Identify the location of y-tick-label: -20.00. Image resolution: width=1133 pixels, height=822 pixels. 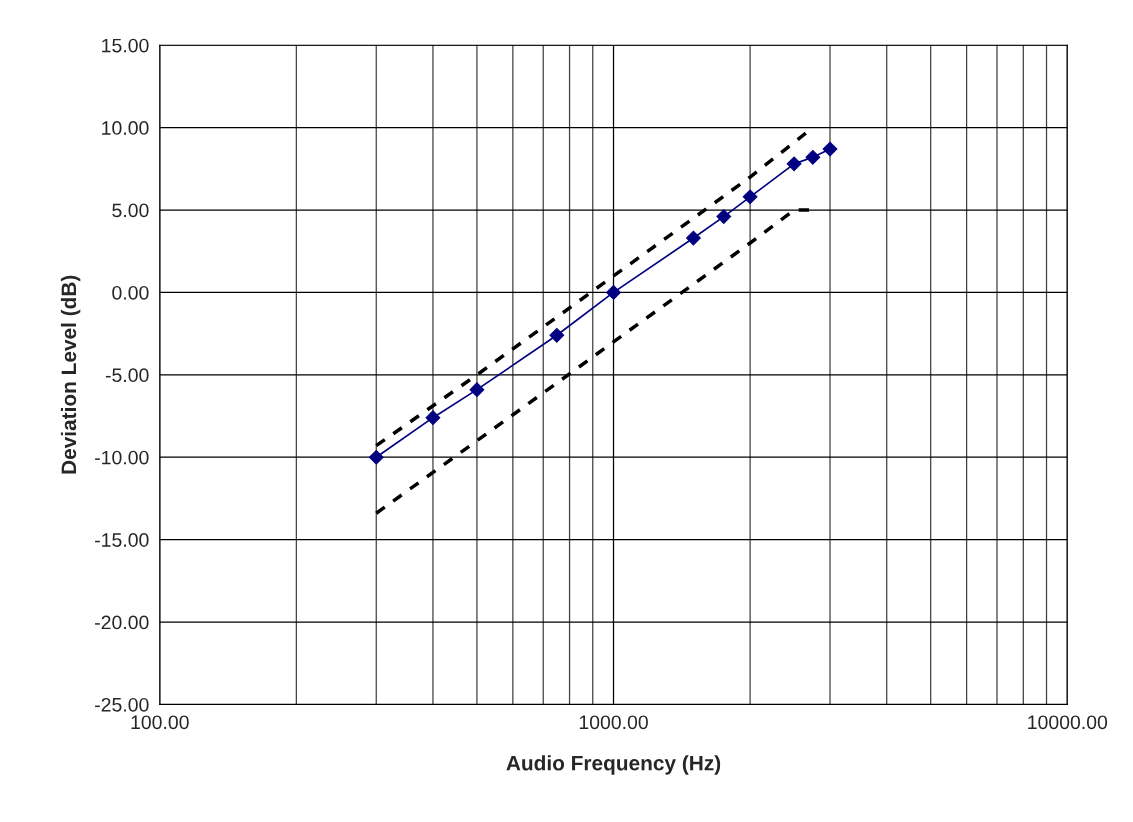
(122, 622).